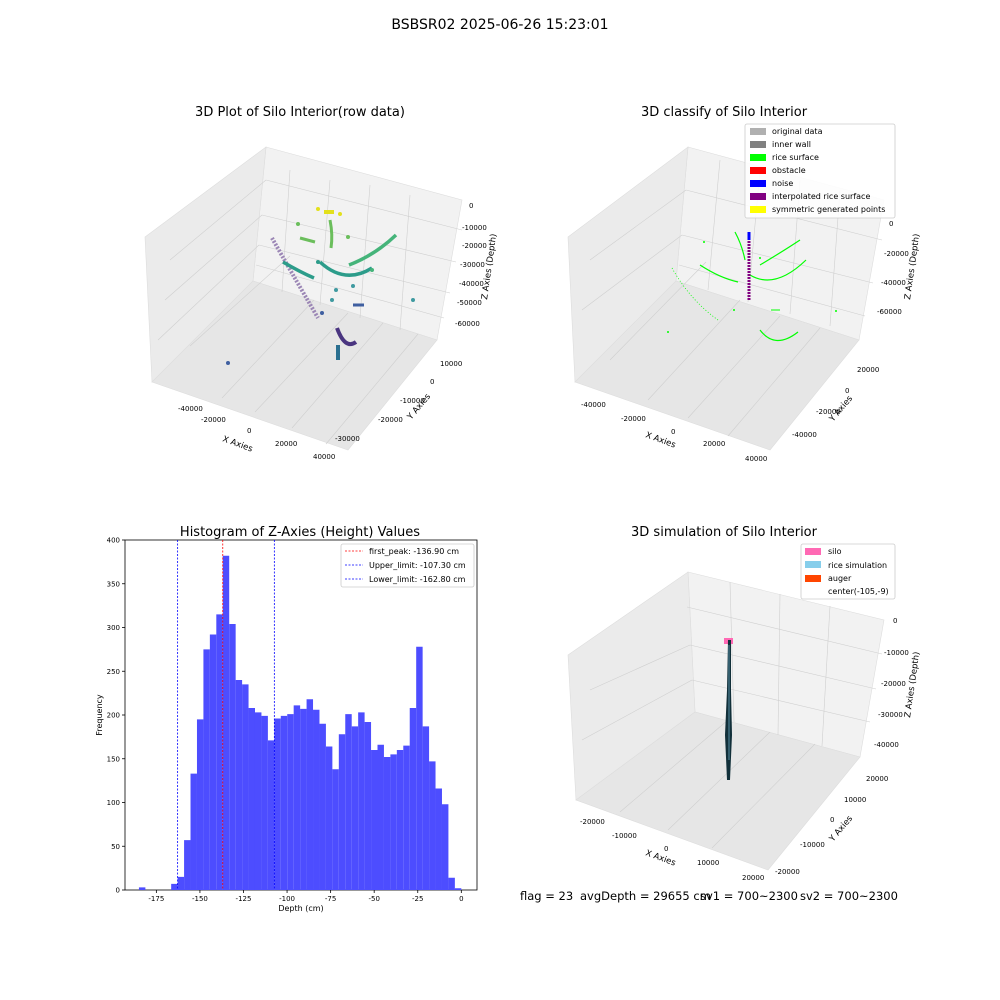 The width and height of the screenshot is (1000, 1000). What do you see at coordinates (474, 228) in the screenshot?
I see `z-tick: -10000` at bounding box center [474, 228].